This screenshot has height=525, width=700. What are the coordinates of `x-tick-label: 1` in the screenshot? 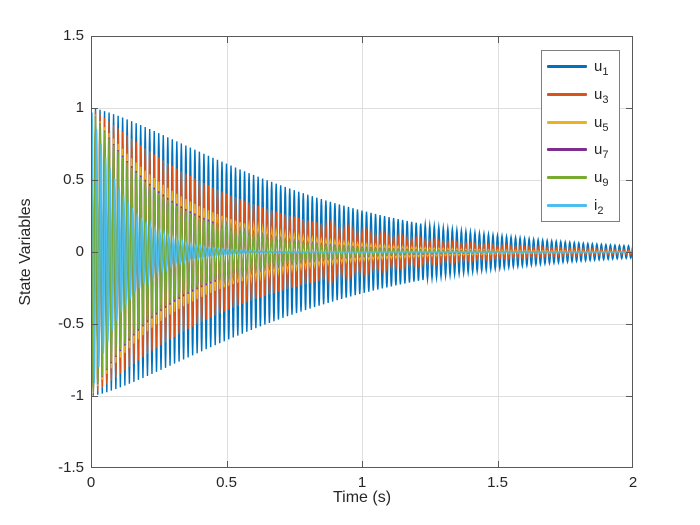 It's located at (362, 482).